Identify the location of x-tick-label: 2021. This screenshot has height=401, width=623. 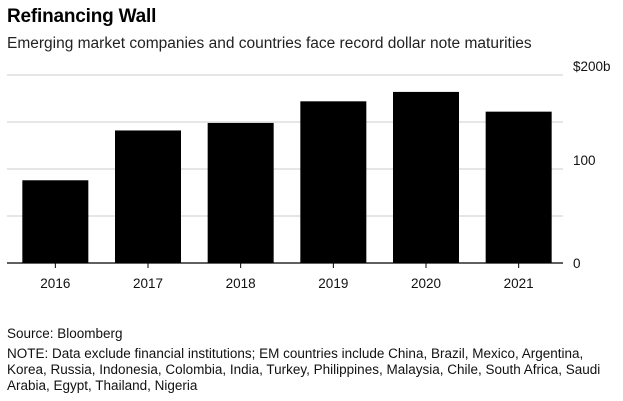
(519, 283).